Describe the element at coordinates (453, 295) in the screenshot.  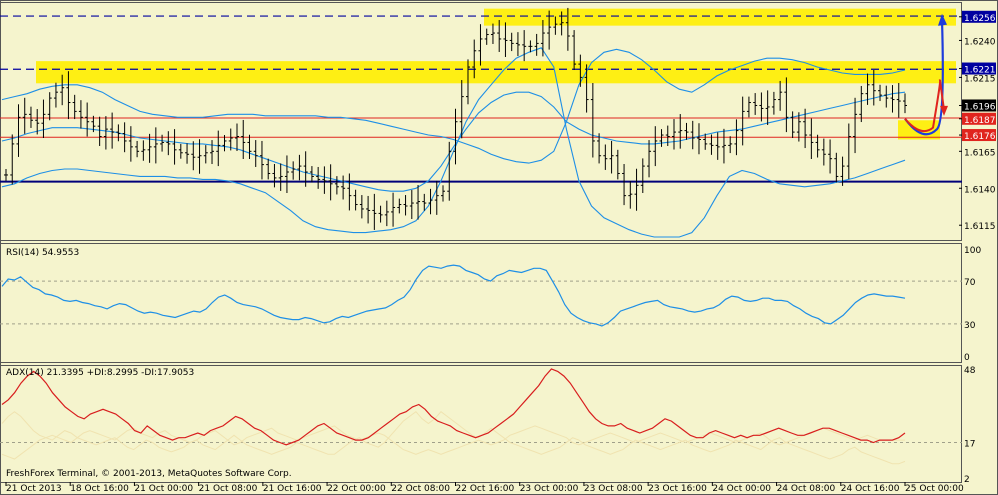
I see `rsi-line` at that location.